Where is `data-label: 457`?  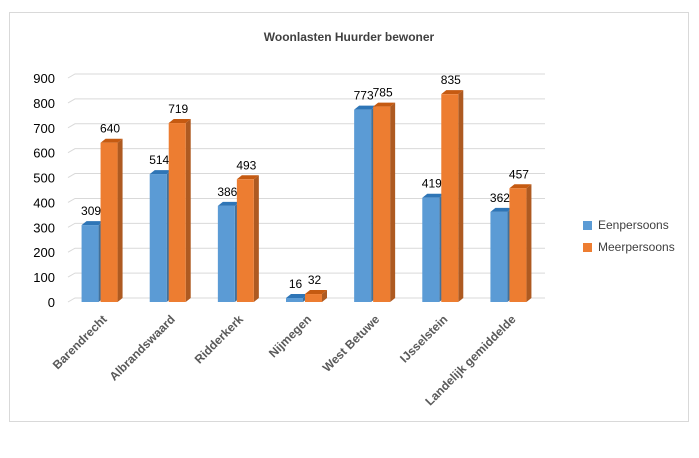 data-label: 457 is located at coordinates (519, 174).